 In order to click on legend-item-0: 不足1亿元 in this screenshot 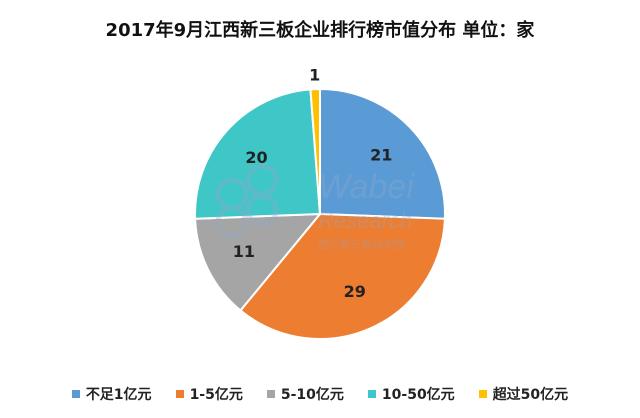, I will do `click(111, 394)`.